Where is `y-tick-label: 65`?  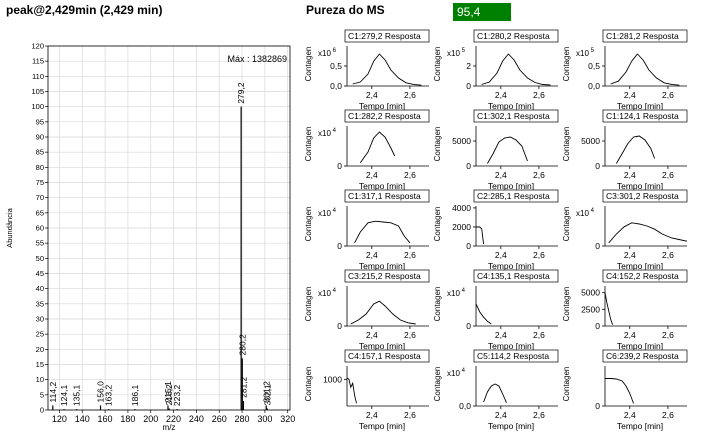
y-tick-label: 65 is located at coordinates (40, 212).